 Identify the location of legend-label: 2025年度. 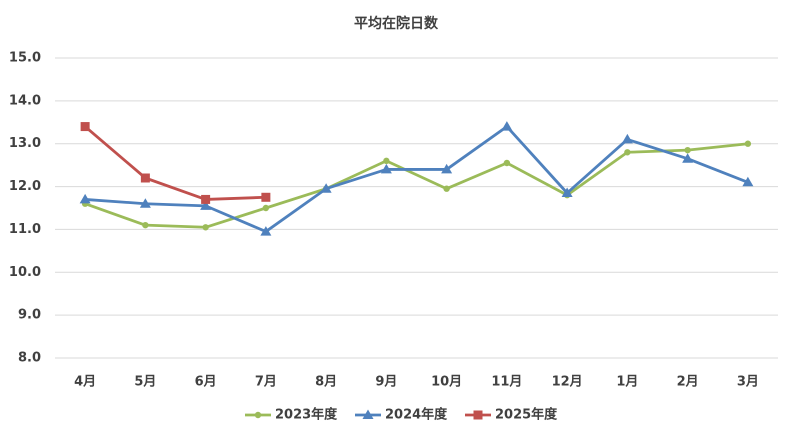
(526, 415).